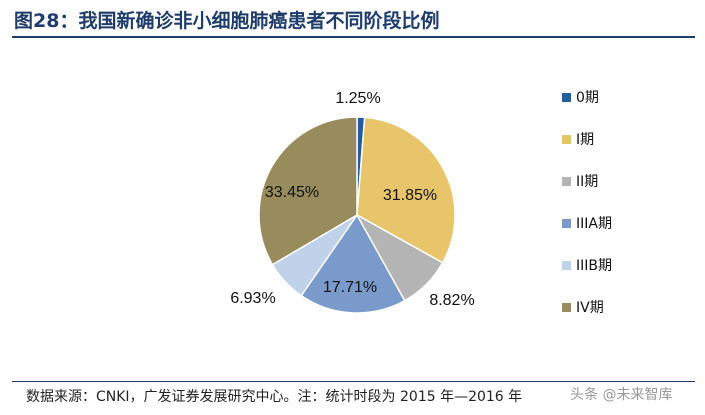  Describe the element at coordinates (590, 308) in the screenshot. I see `legend-label-6: IV期` at that location.